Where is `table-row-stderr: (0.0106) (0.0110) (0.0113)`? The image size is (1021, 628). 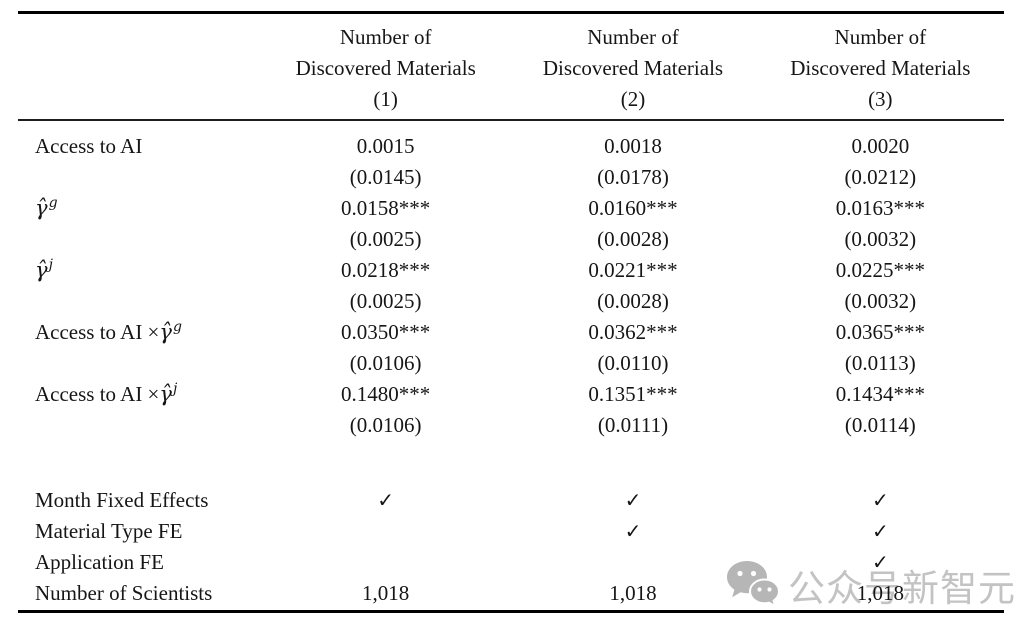
table-row-stderr: (0.0106) (0.0110) (0.0113) is located at coordinates (511, 363).